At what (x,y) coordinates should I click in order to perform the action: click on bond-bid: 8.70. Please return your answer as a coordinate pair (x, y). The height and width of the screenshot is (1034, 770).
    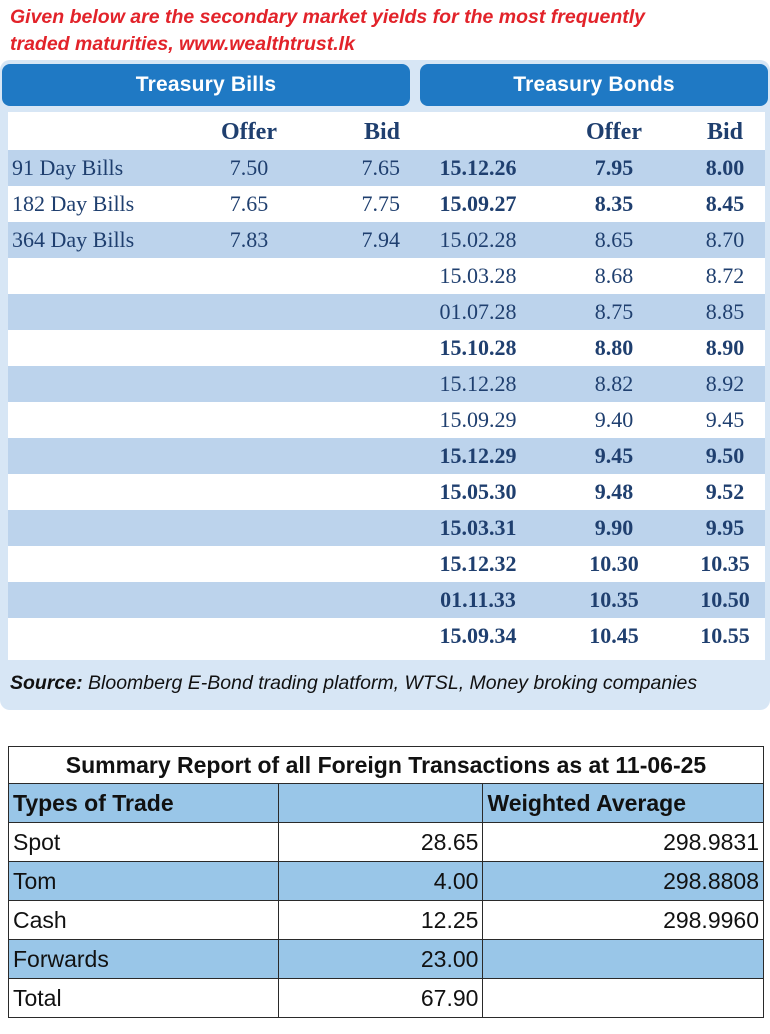
    Looking at the image, I should click on (725, 239).